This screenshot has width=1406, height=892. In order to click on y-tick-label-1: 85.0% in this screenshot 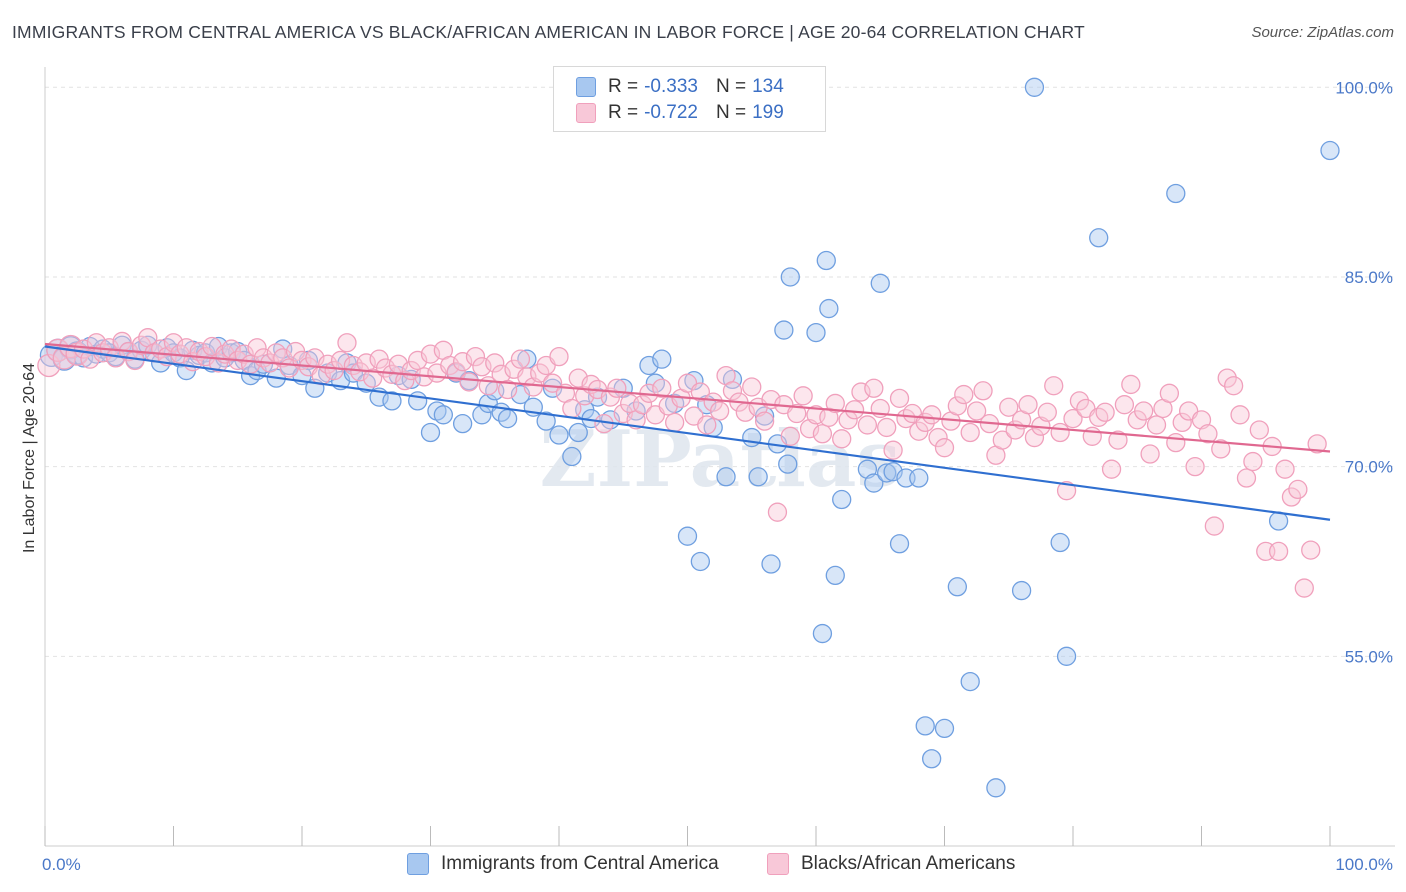, I will do `click(1369, 277)`.